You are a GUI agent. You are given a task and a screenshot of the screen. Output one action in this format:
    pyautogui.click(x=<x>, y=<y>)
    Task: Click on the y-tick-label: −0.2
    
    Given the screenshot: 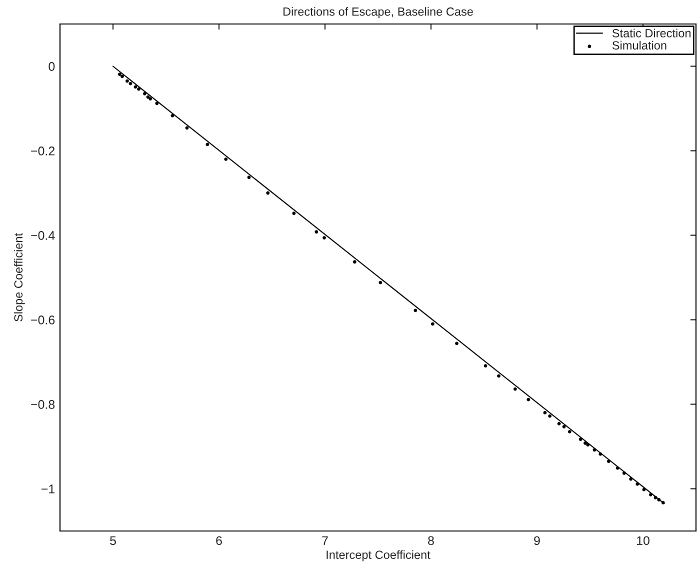 What is the action you would take?
    pyautogui.click(x=43, y=151)
    